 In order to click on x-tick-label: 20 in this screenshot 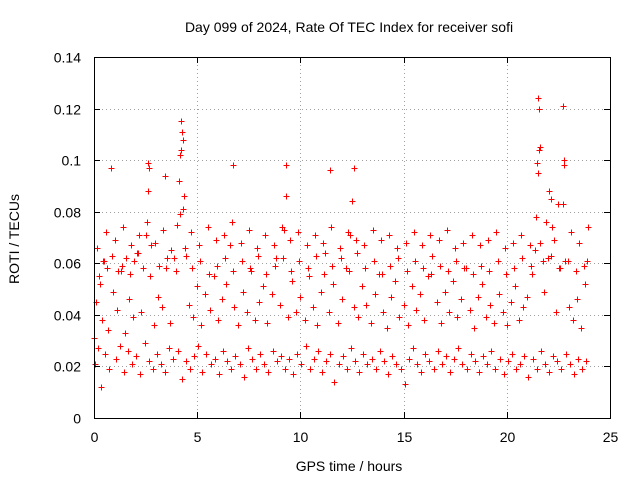, I will do `click(508, 437)`.